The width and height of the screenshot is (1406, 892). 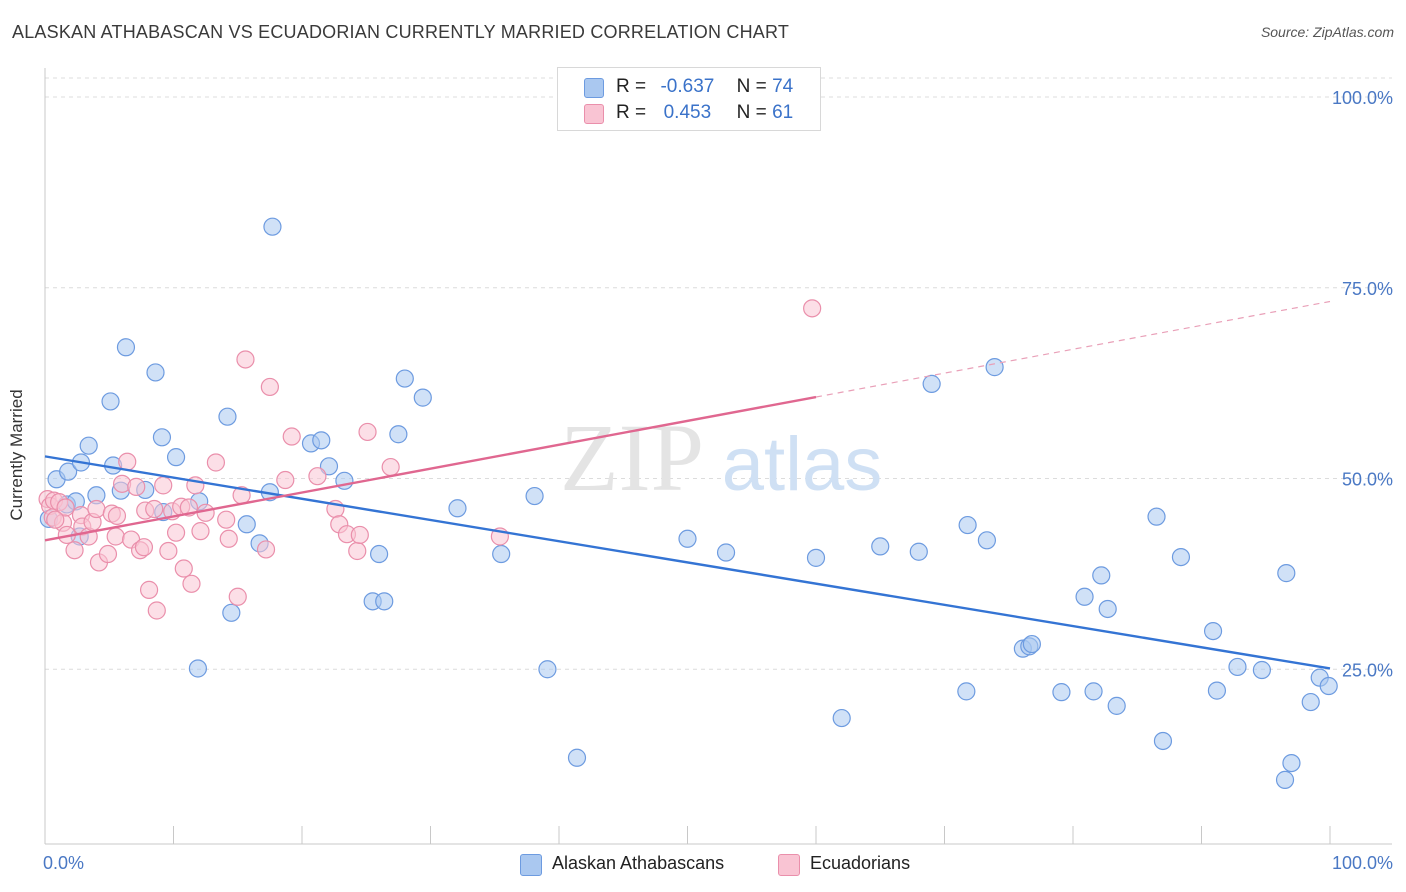 I want to click on trend-ecuadorian-dashed, so click(x=1073, y=349).